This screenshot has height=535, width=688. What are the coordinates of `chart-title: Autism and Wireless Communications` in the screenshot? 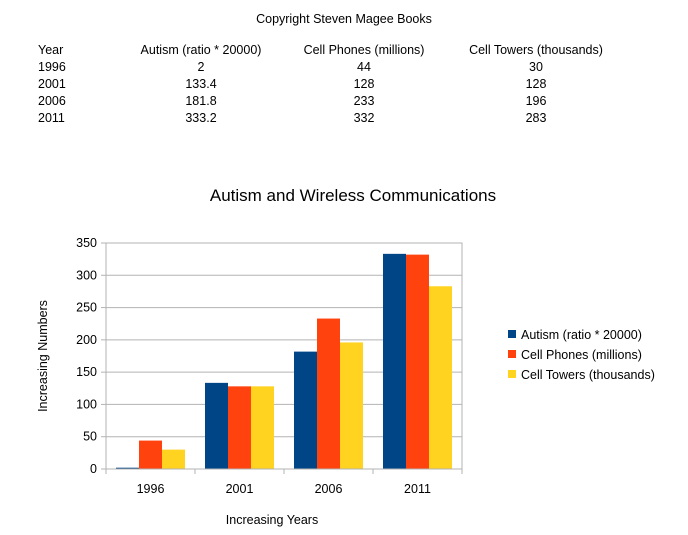 It's located at (353, 195).